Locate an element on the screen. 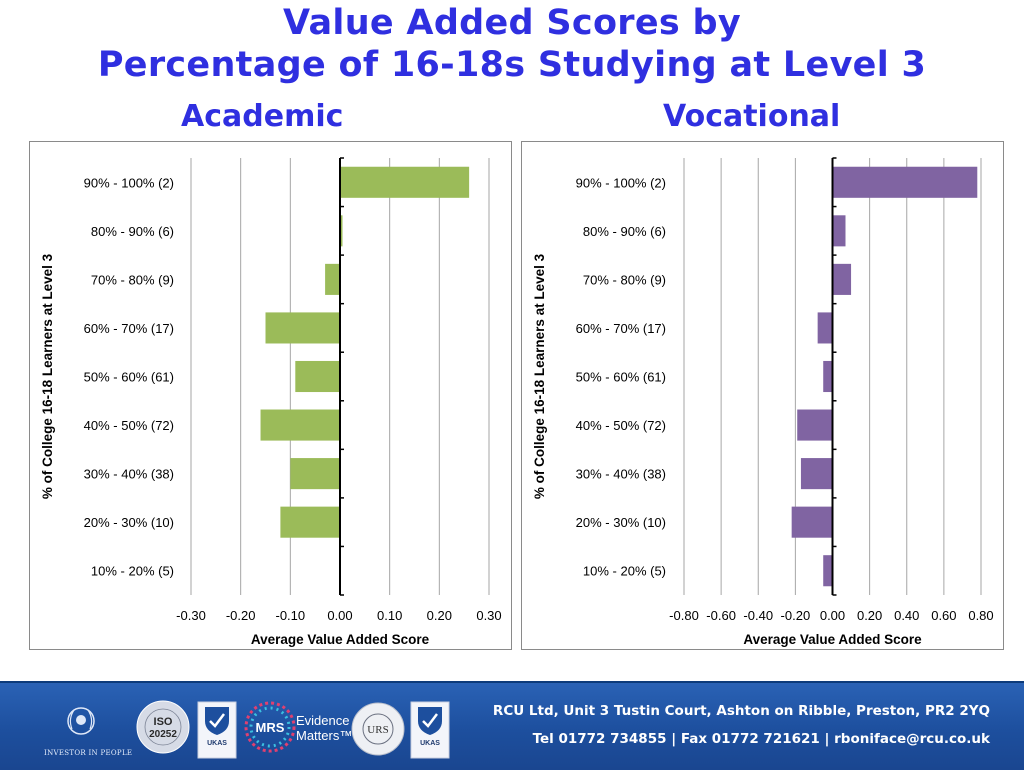 This screenshot has width=1024, height=770. mrs-evidence-text: Evidence is located at coordinates (322, 720).